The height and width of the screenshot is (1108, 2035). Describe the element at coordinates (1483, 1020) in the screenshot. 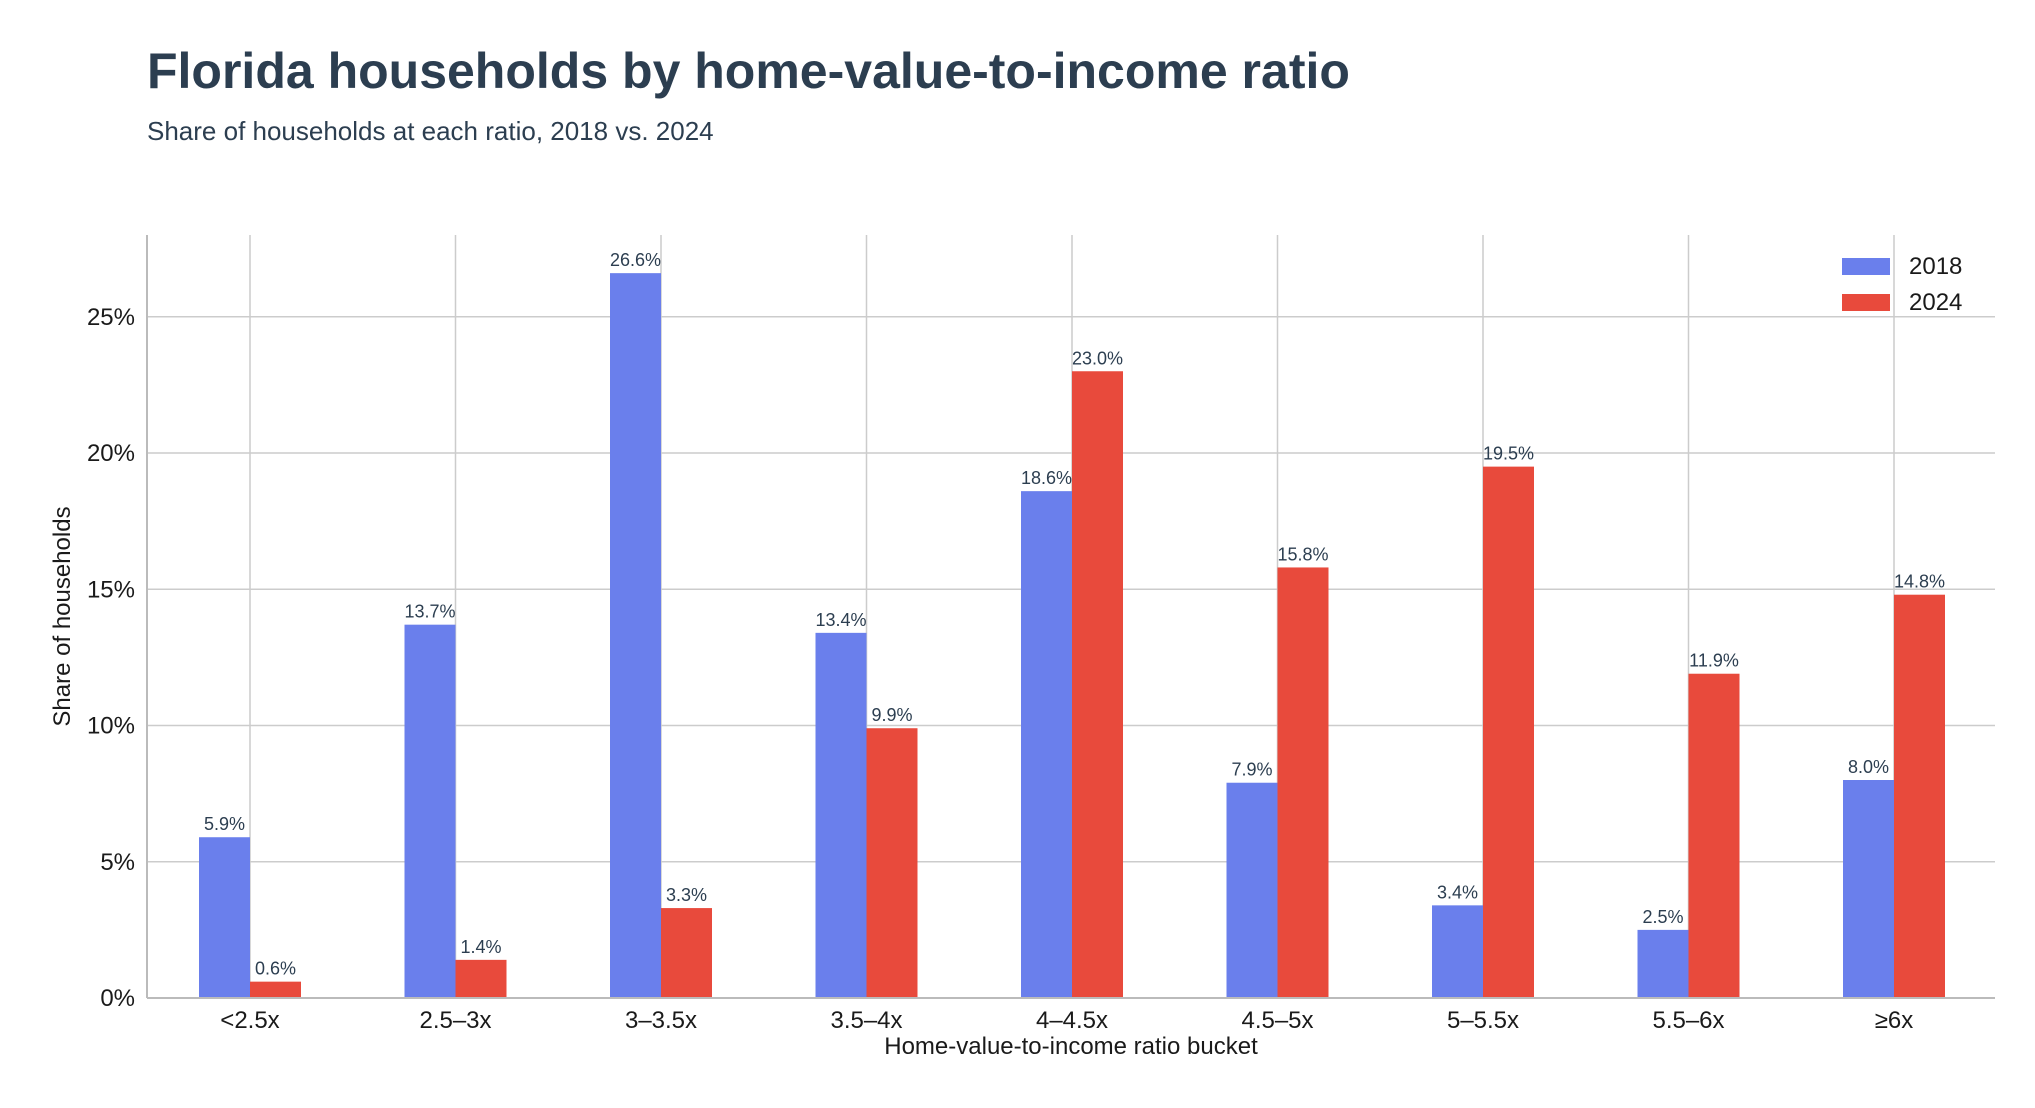

I see `x-tick-label: 5–5.5x` at that location.